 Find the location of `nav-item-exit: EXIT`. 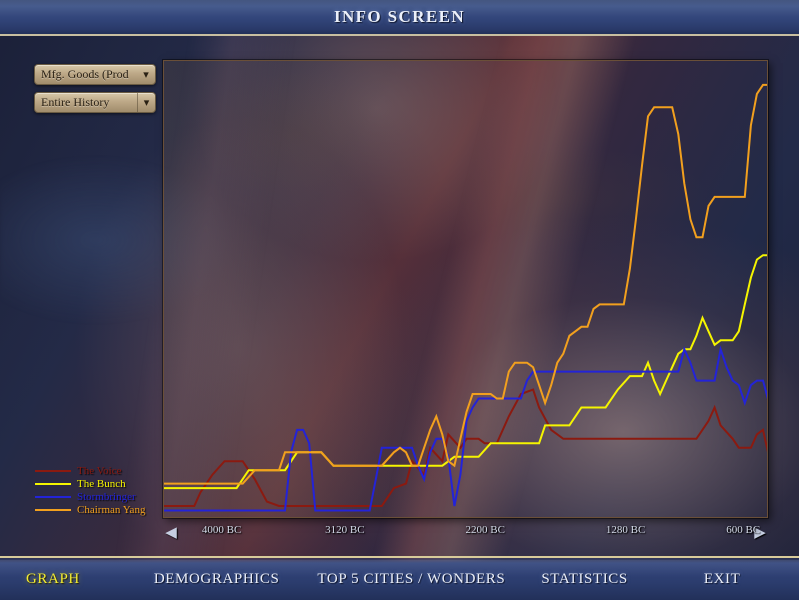

nav-item-exit: EXIT is located at coordinates (722, 578).